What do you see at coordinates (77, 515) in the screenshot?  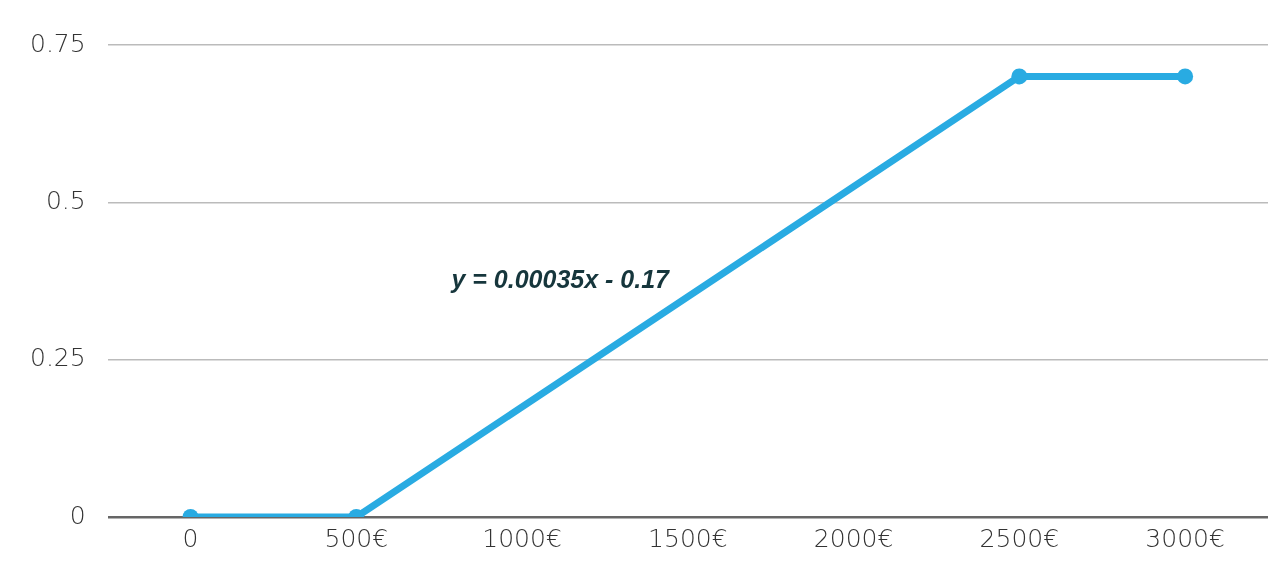 I see `y-tick-label: 0` at bounding box center [77, 515].